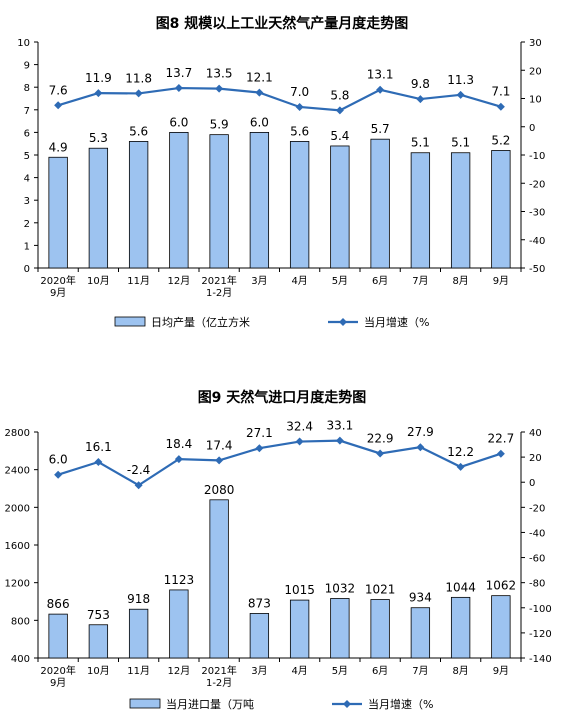  Describe the element at coordinates (339, 136) in the screenshot. I see `chart1-bar-label: 5.4` at that location.